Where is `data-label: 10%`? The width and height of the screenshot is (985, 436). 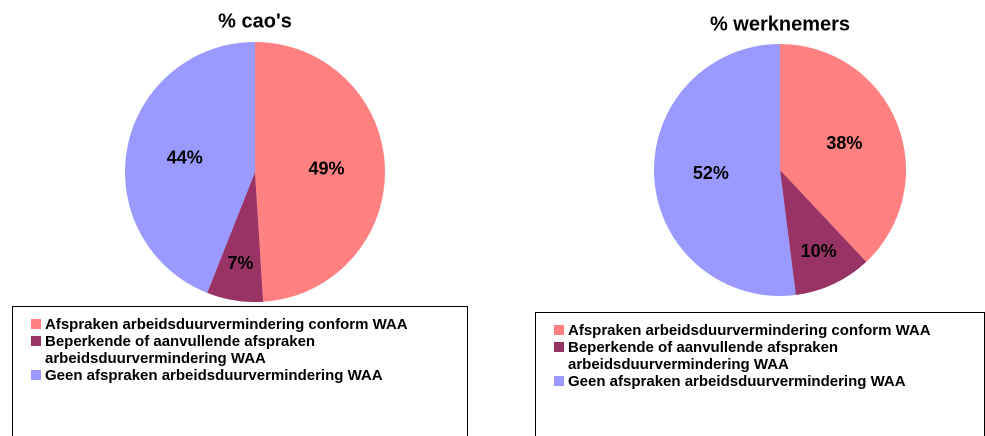
data-label: 10% is located at coordinates (819, 251).